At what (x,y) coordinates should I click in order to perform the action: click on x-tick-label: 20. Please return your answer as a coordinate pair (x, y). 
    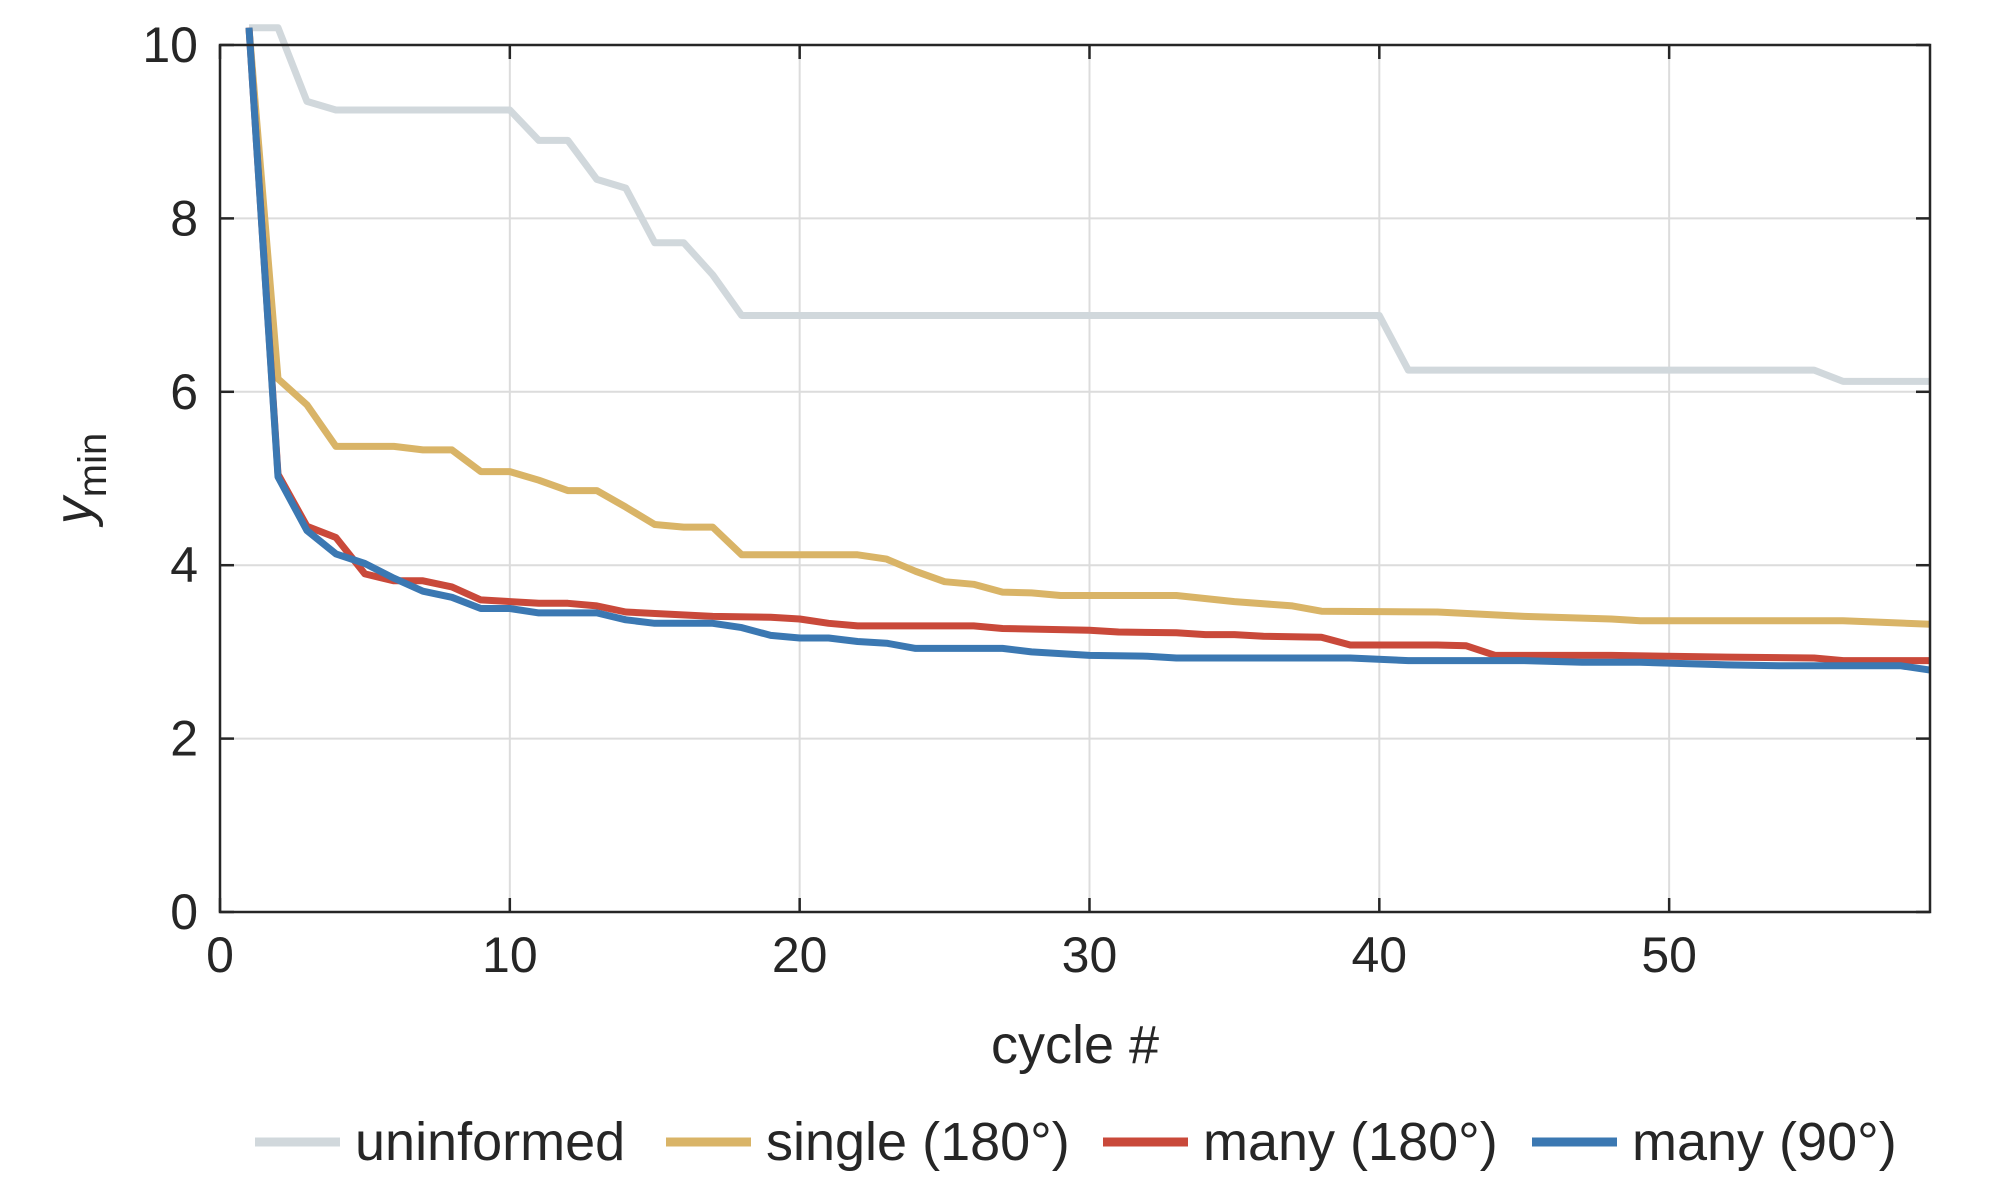
    Looking at the image, I should click on (800, 955).